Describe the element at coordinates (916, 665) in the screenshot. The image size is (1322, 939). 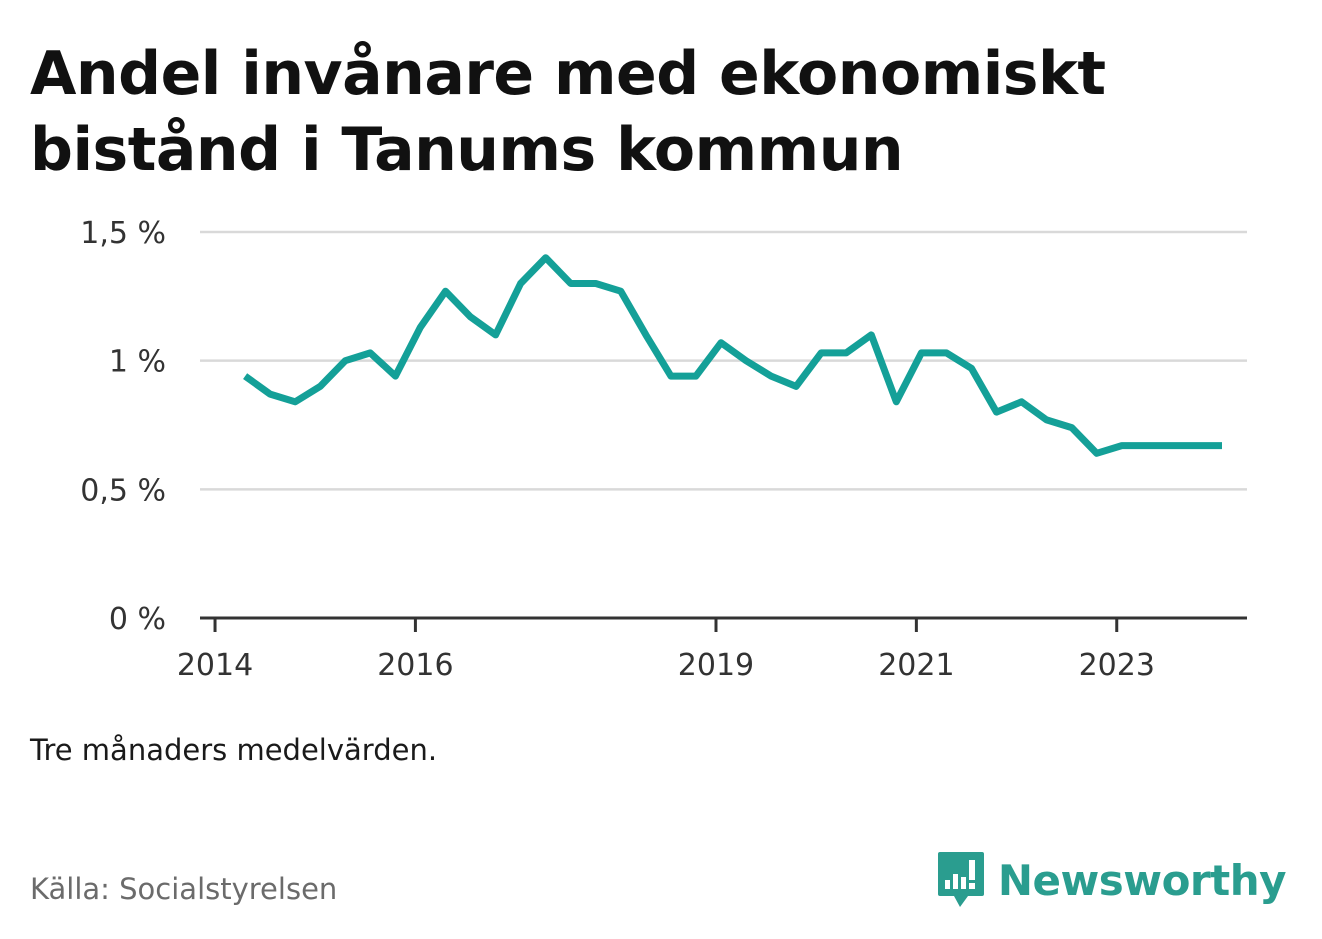
I see `x-tick-label: 2021` at that location.